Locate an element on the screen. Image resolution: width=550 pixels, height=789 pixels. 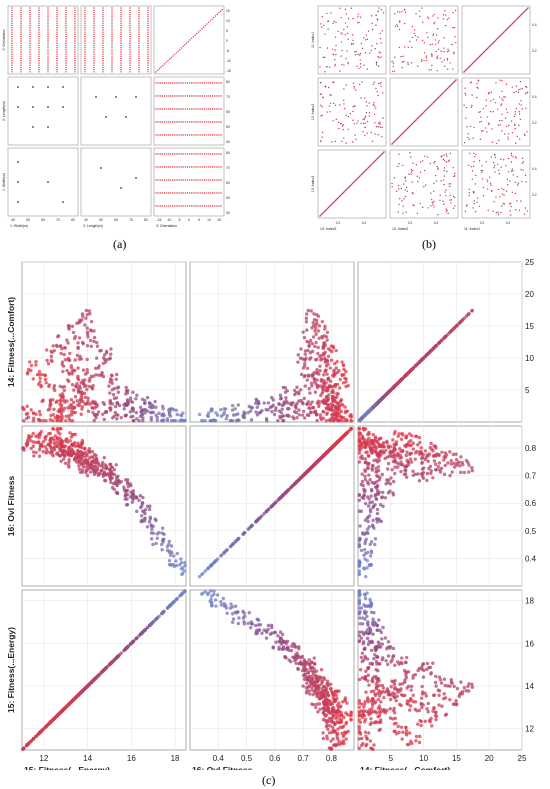
row-label-b: 12: Index2 is located at coordinates (313, 112).